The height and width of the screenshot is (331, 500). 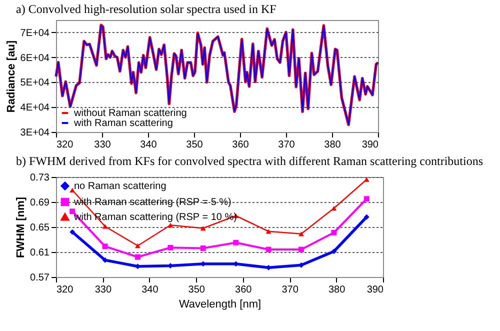 I want to click on y-tick-label: 0.73, so click(x=40, y=178).